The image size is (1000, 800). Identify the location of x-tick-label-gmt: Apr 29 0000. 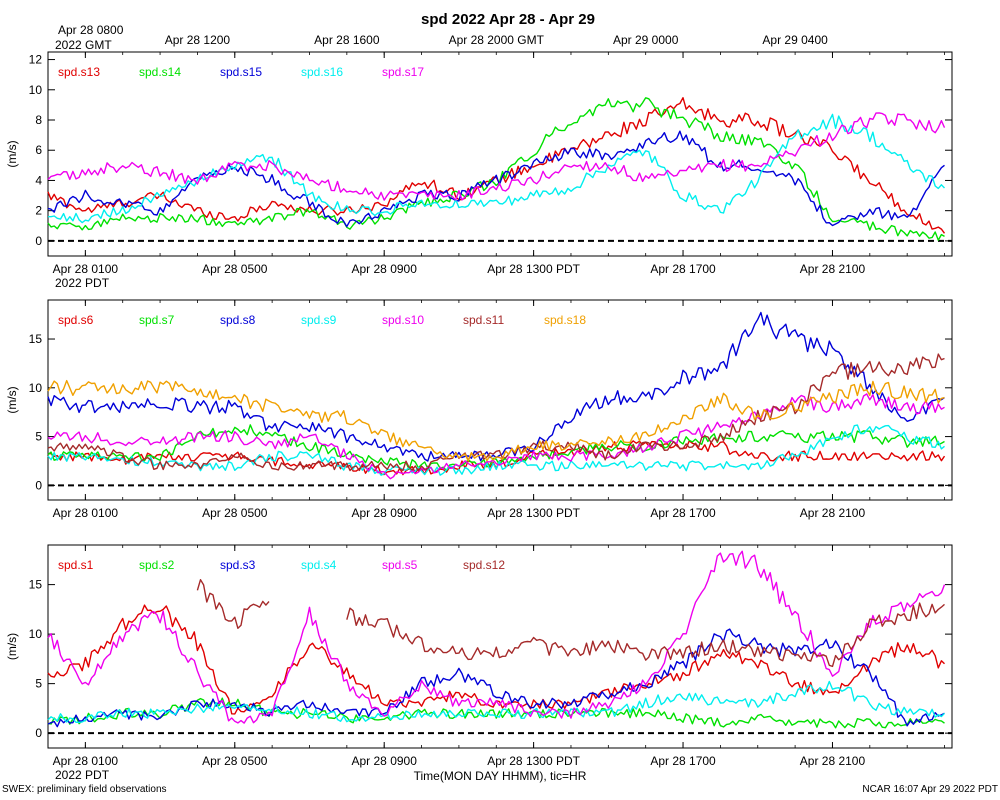
(646, 40).